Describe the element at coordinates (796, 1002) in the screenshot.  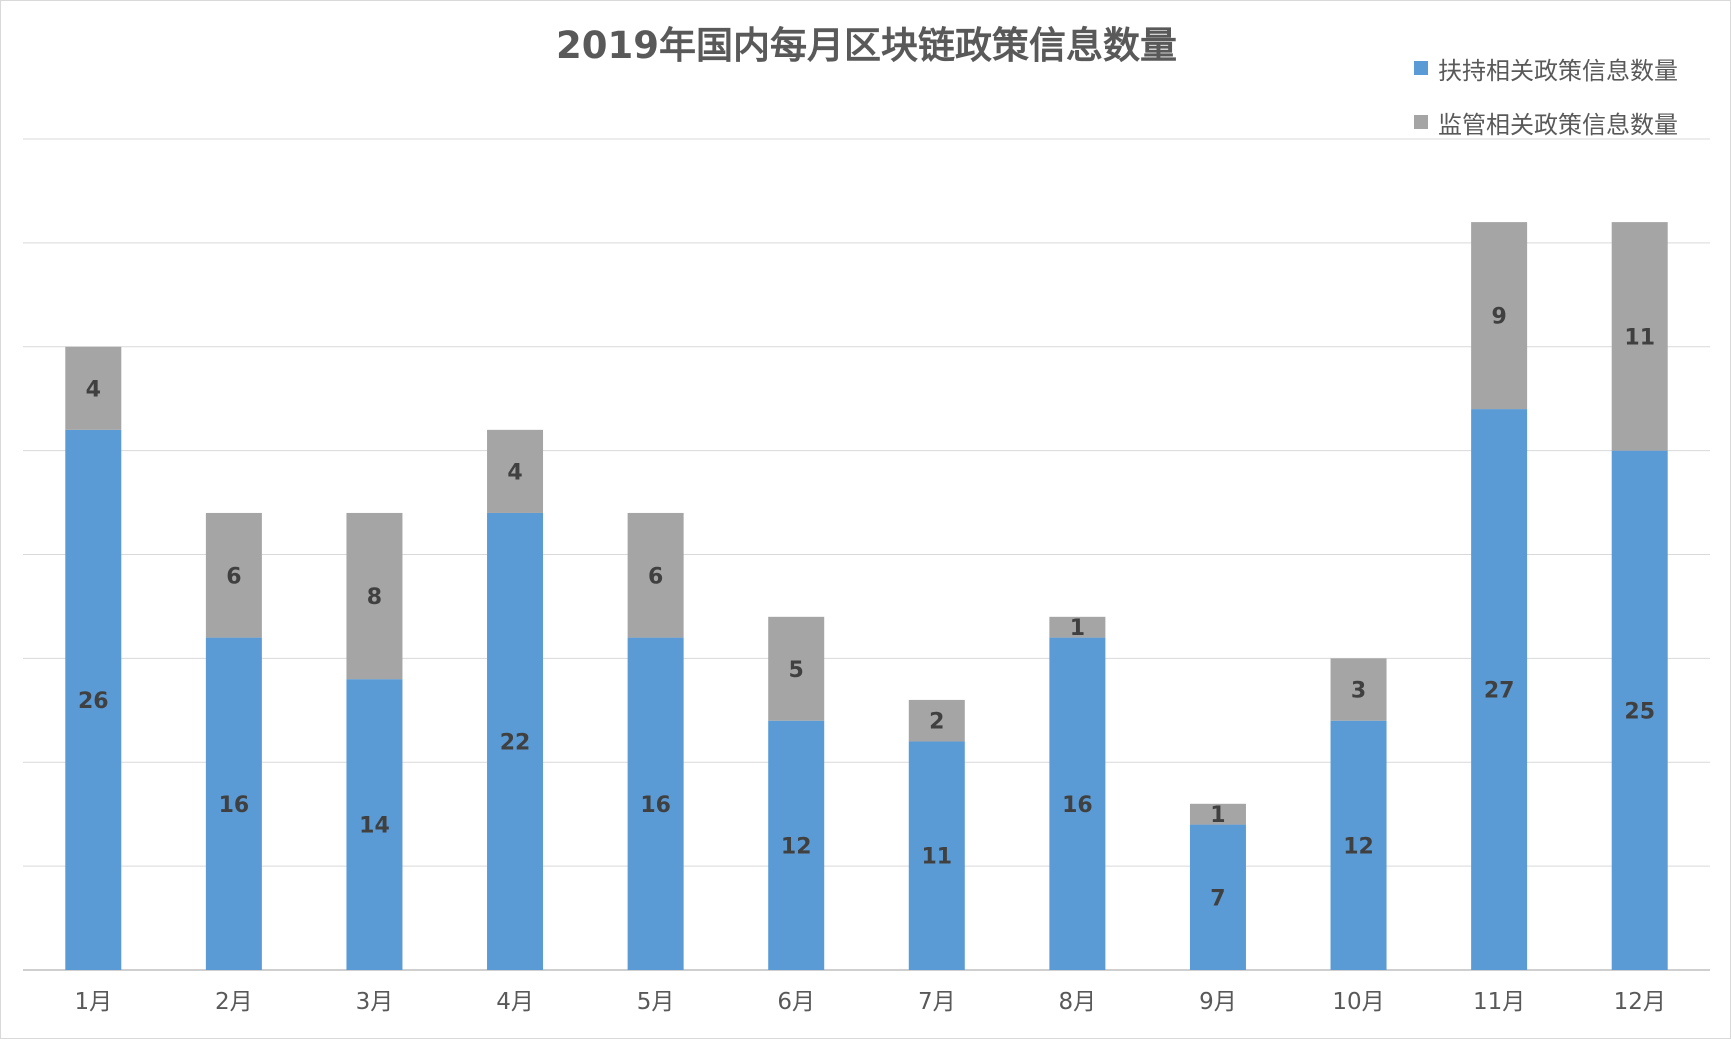
I see `x-tick-label: 6月` at that location.